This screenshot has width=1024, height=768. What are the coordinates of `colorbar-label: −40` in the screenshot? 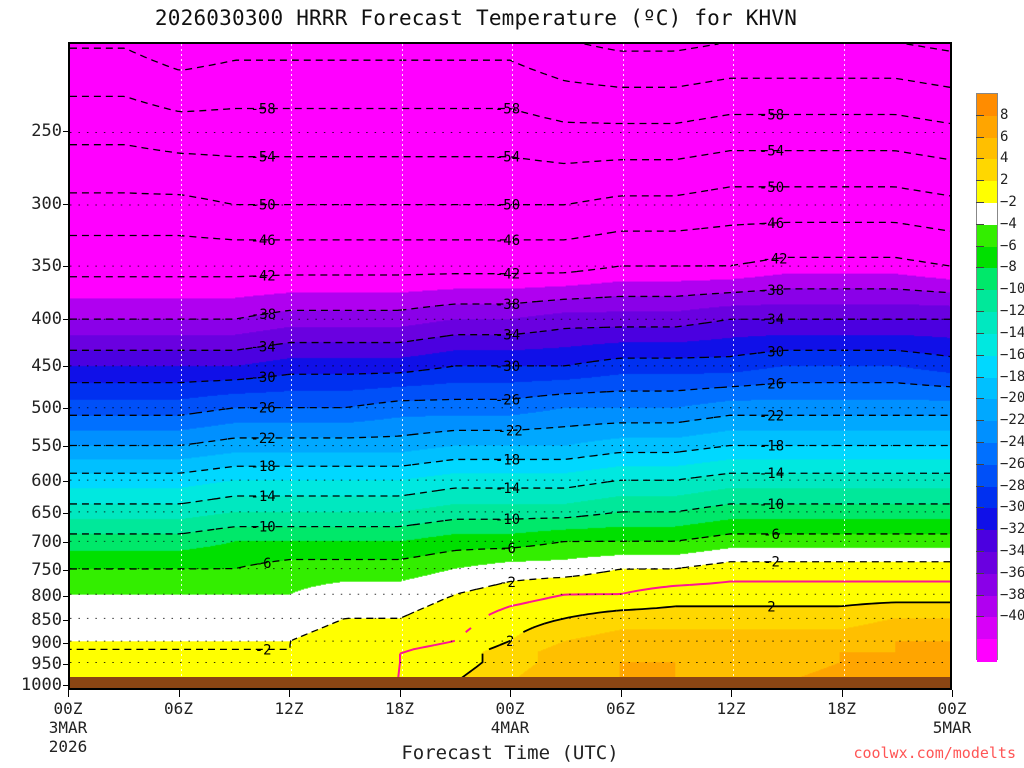 It's located at (1012, 616).